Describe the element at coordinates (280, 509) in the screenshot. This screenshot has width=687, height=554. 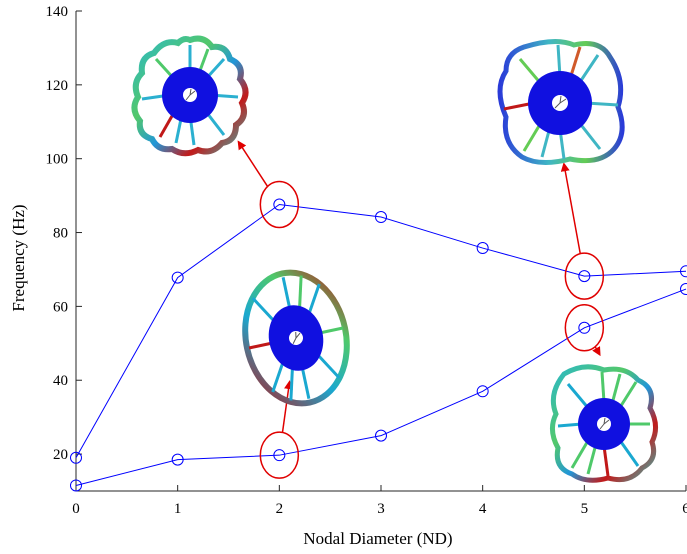
I see `x-tick-label: 2` at that location.